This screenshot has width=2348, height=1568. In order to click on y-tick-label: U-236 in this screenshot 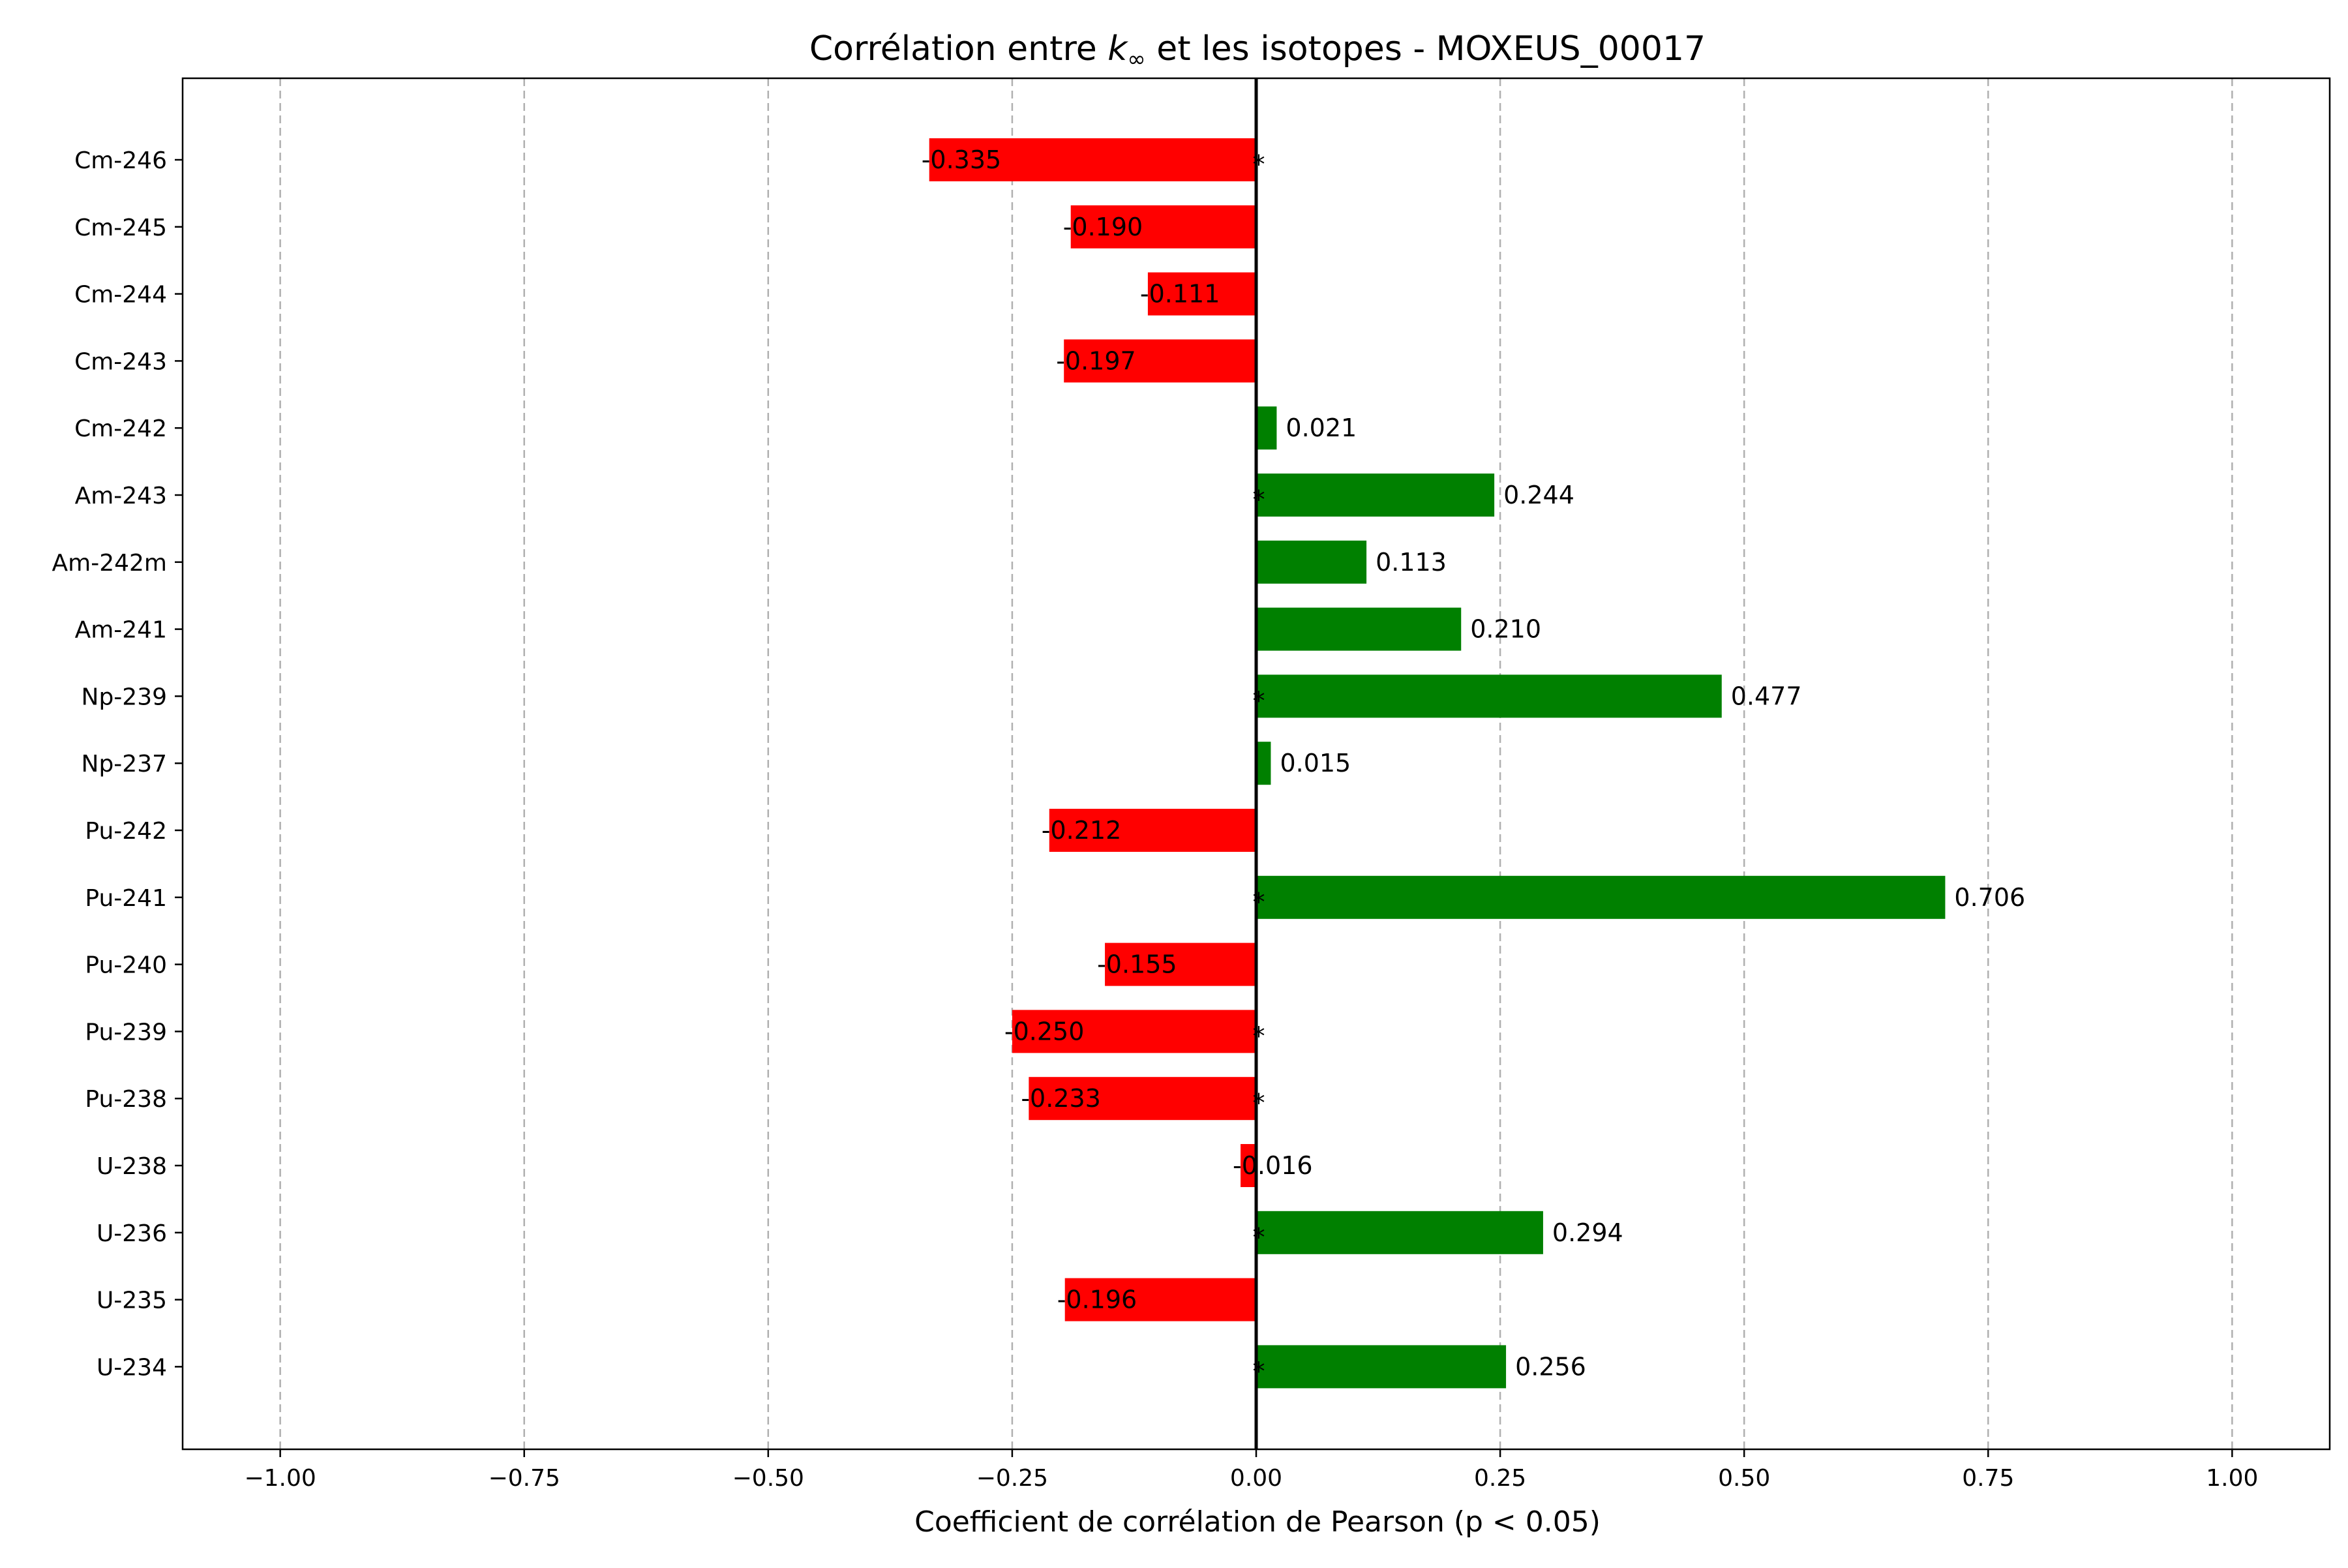, I will do `click(132, 1233)`.